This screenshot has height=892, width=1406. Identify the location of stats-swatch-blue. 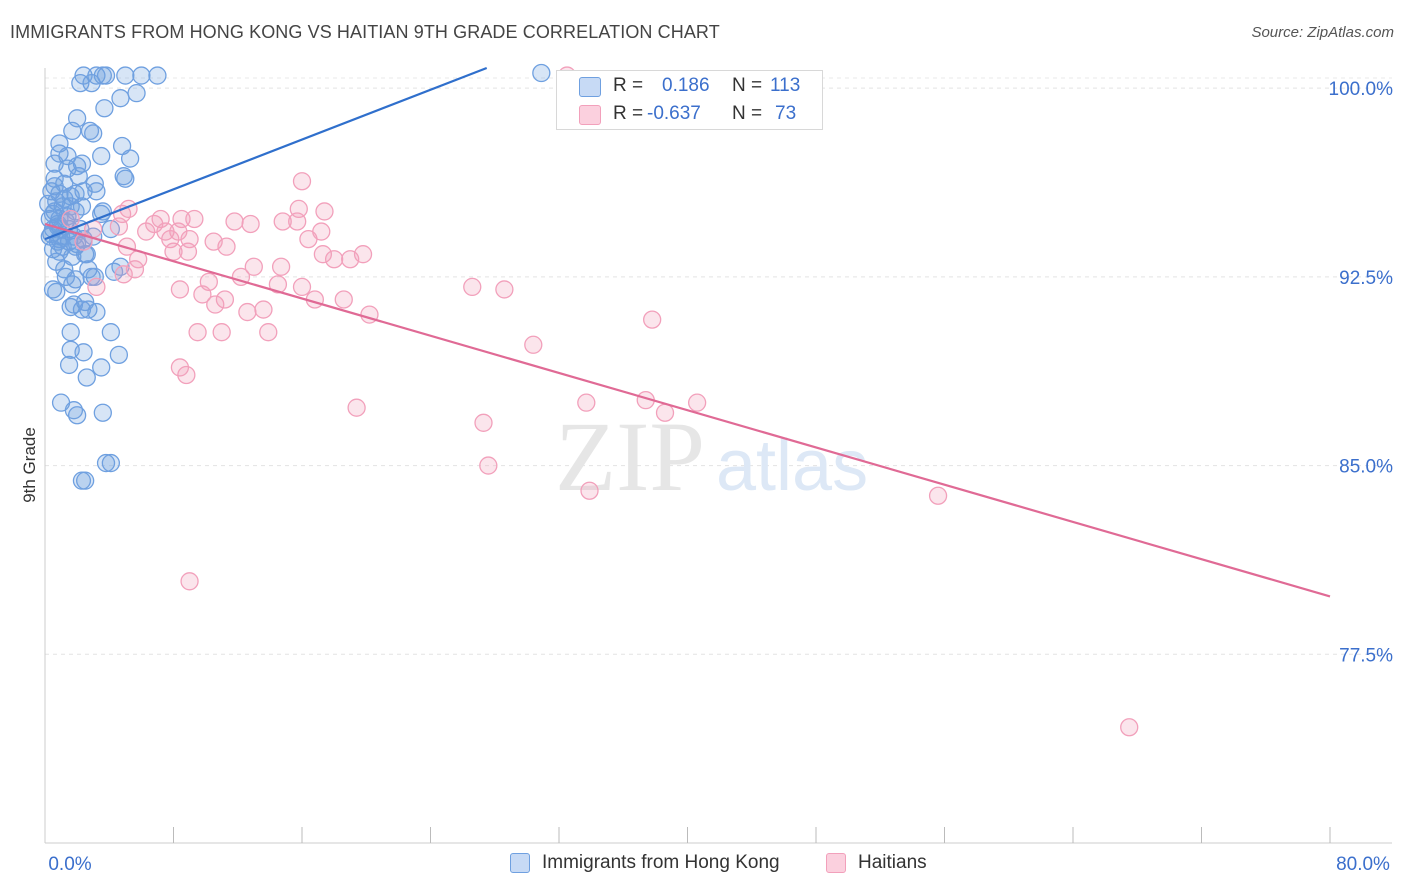
(590, 87).